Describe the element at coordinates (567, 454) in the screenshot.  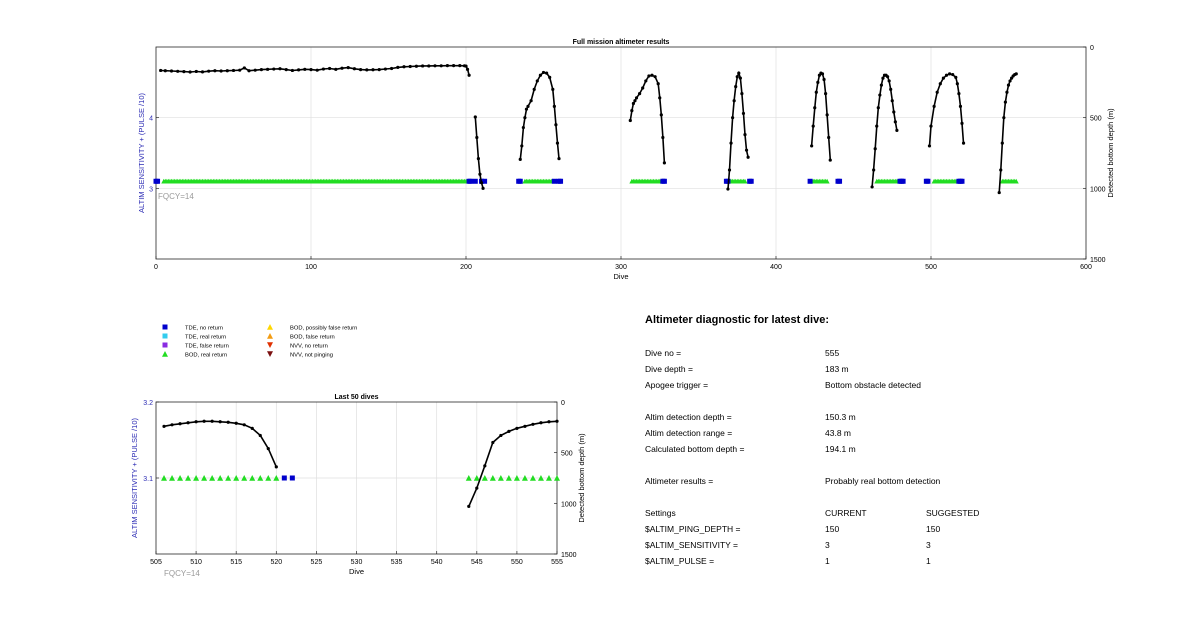
I see `last50-yrtick-label-1: 500` at that location.